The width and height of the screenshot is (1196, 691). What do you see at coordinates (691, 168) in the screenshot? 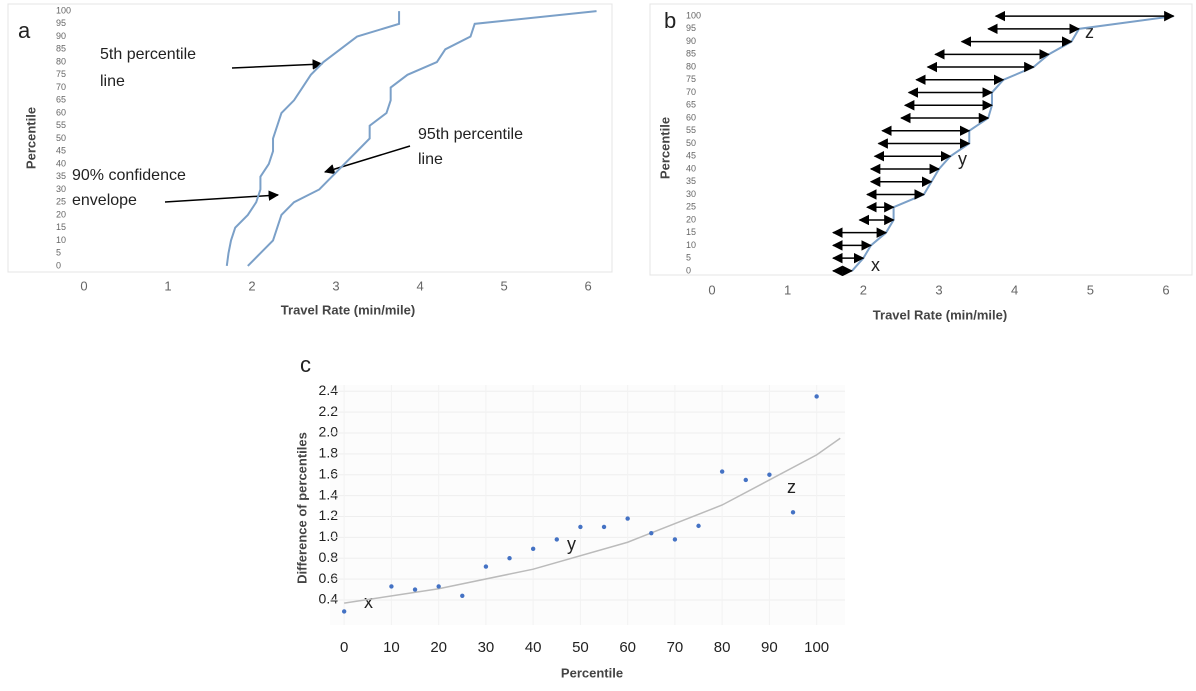
I see `y-tick-label: 40` at bounding box center [691, 168].